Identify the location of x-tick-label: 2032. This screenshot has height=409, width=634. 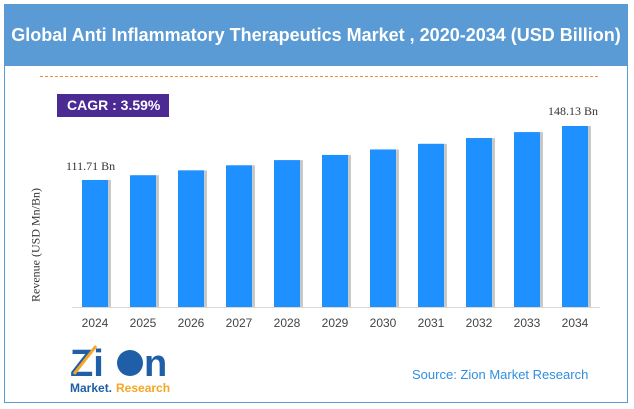
(479, 323).